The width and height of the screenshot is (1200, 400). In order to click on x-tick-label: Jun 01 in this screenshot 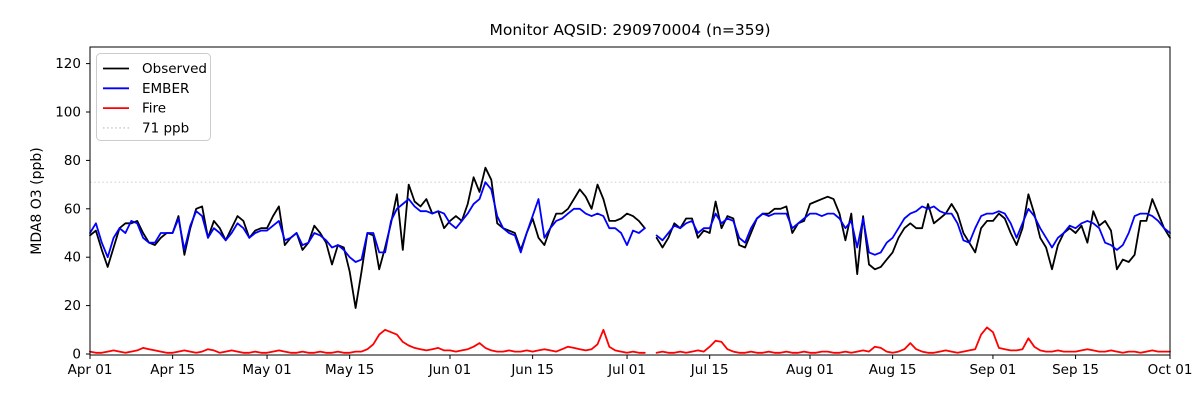, I will do `click(450, 370)`.